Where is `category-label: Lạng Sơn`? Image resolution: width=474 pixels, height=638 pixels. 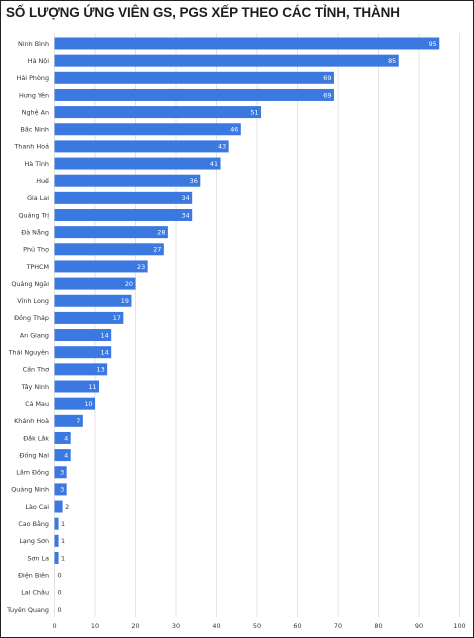
category-label: Lạng Sơn is located at coordinates (34, 541).